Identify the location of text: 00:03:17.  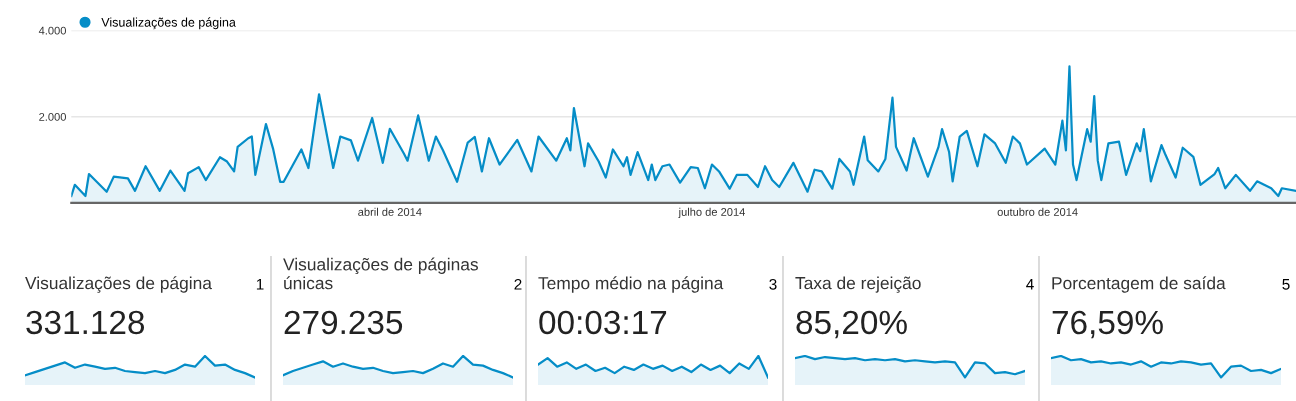
(603, 322).